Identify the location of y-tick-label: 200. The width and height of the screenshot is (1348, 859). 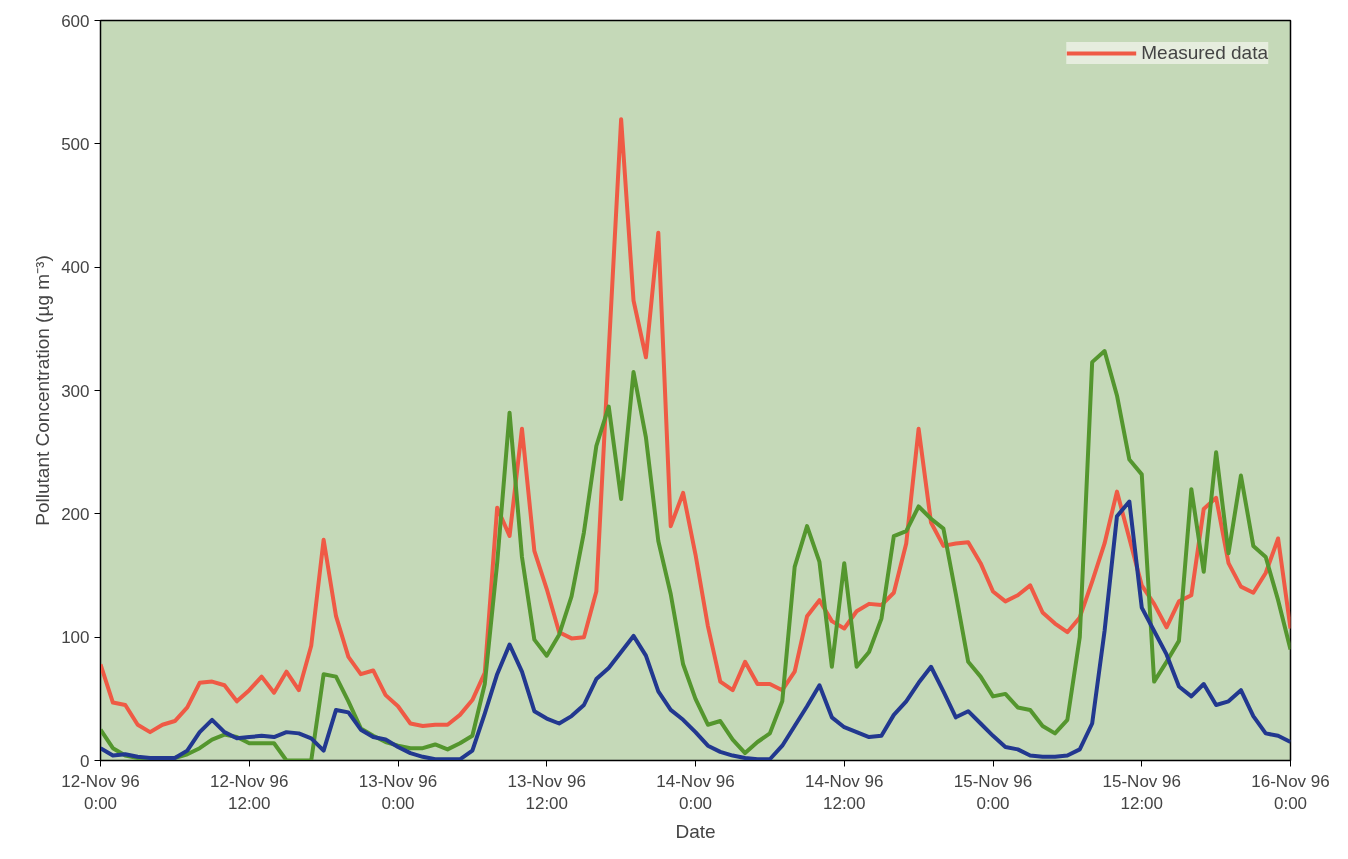
(75, 514).